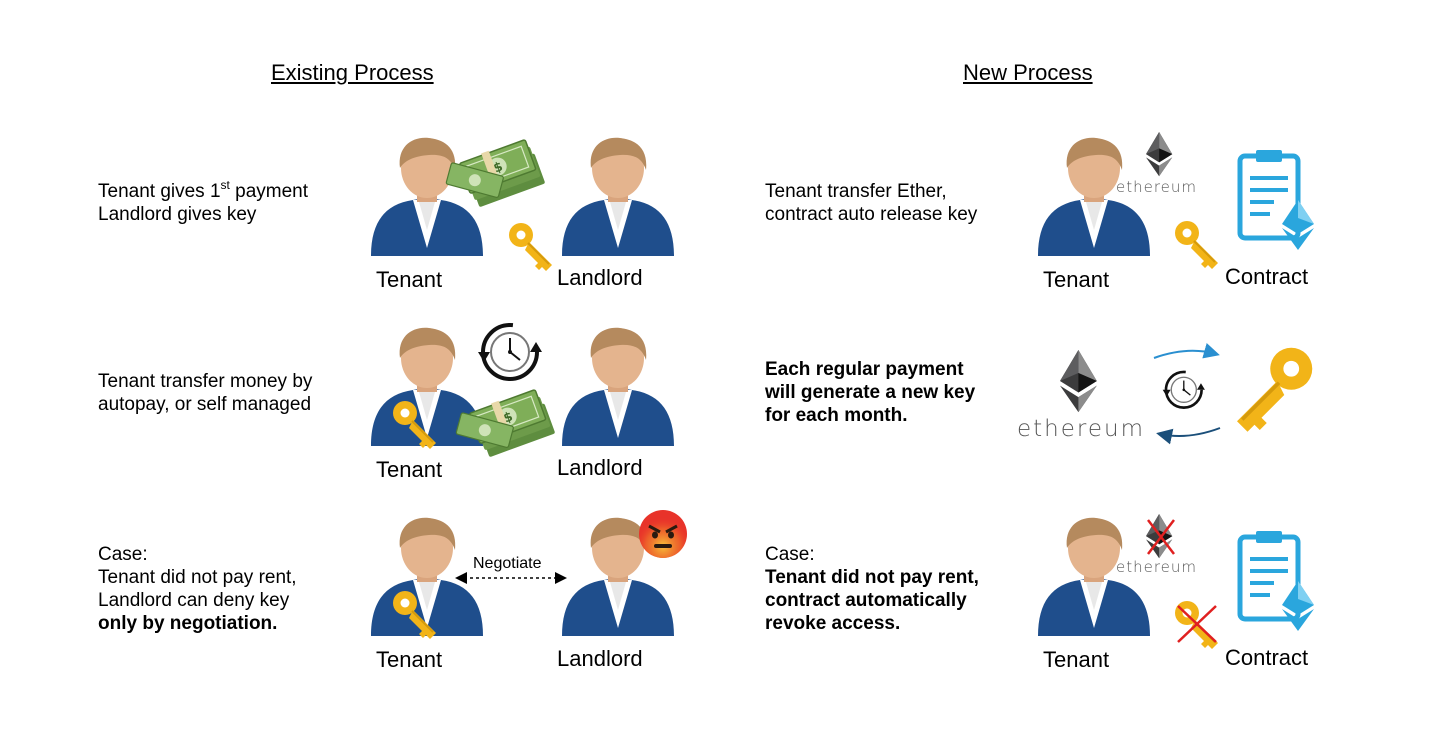 This screenshot has width=1440, height=744. What do you see at coordinates (871, 214) in the screenshot?
I see `new-row1-line2: contract auto release key` at bounding box center [871, 214].